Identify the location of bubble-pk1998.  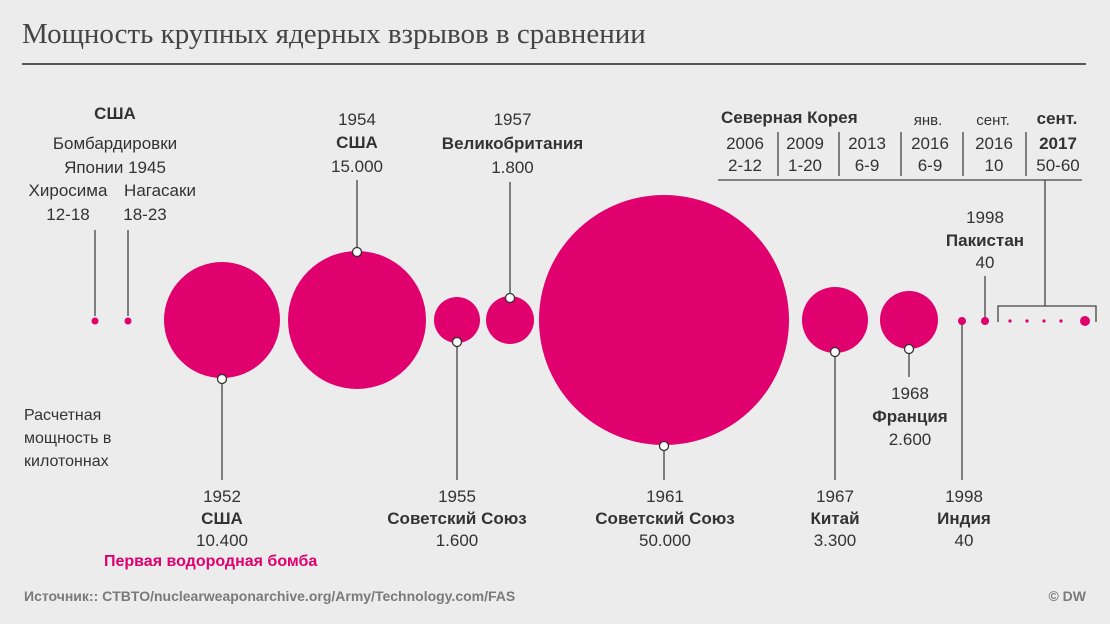
(985, 321).